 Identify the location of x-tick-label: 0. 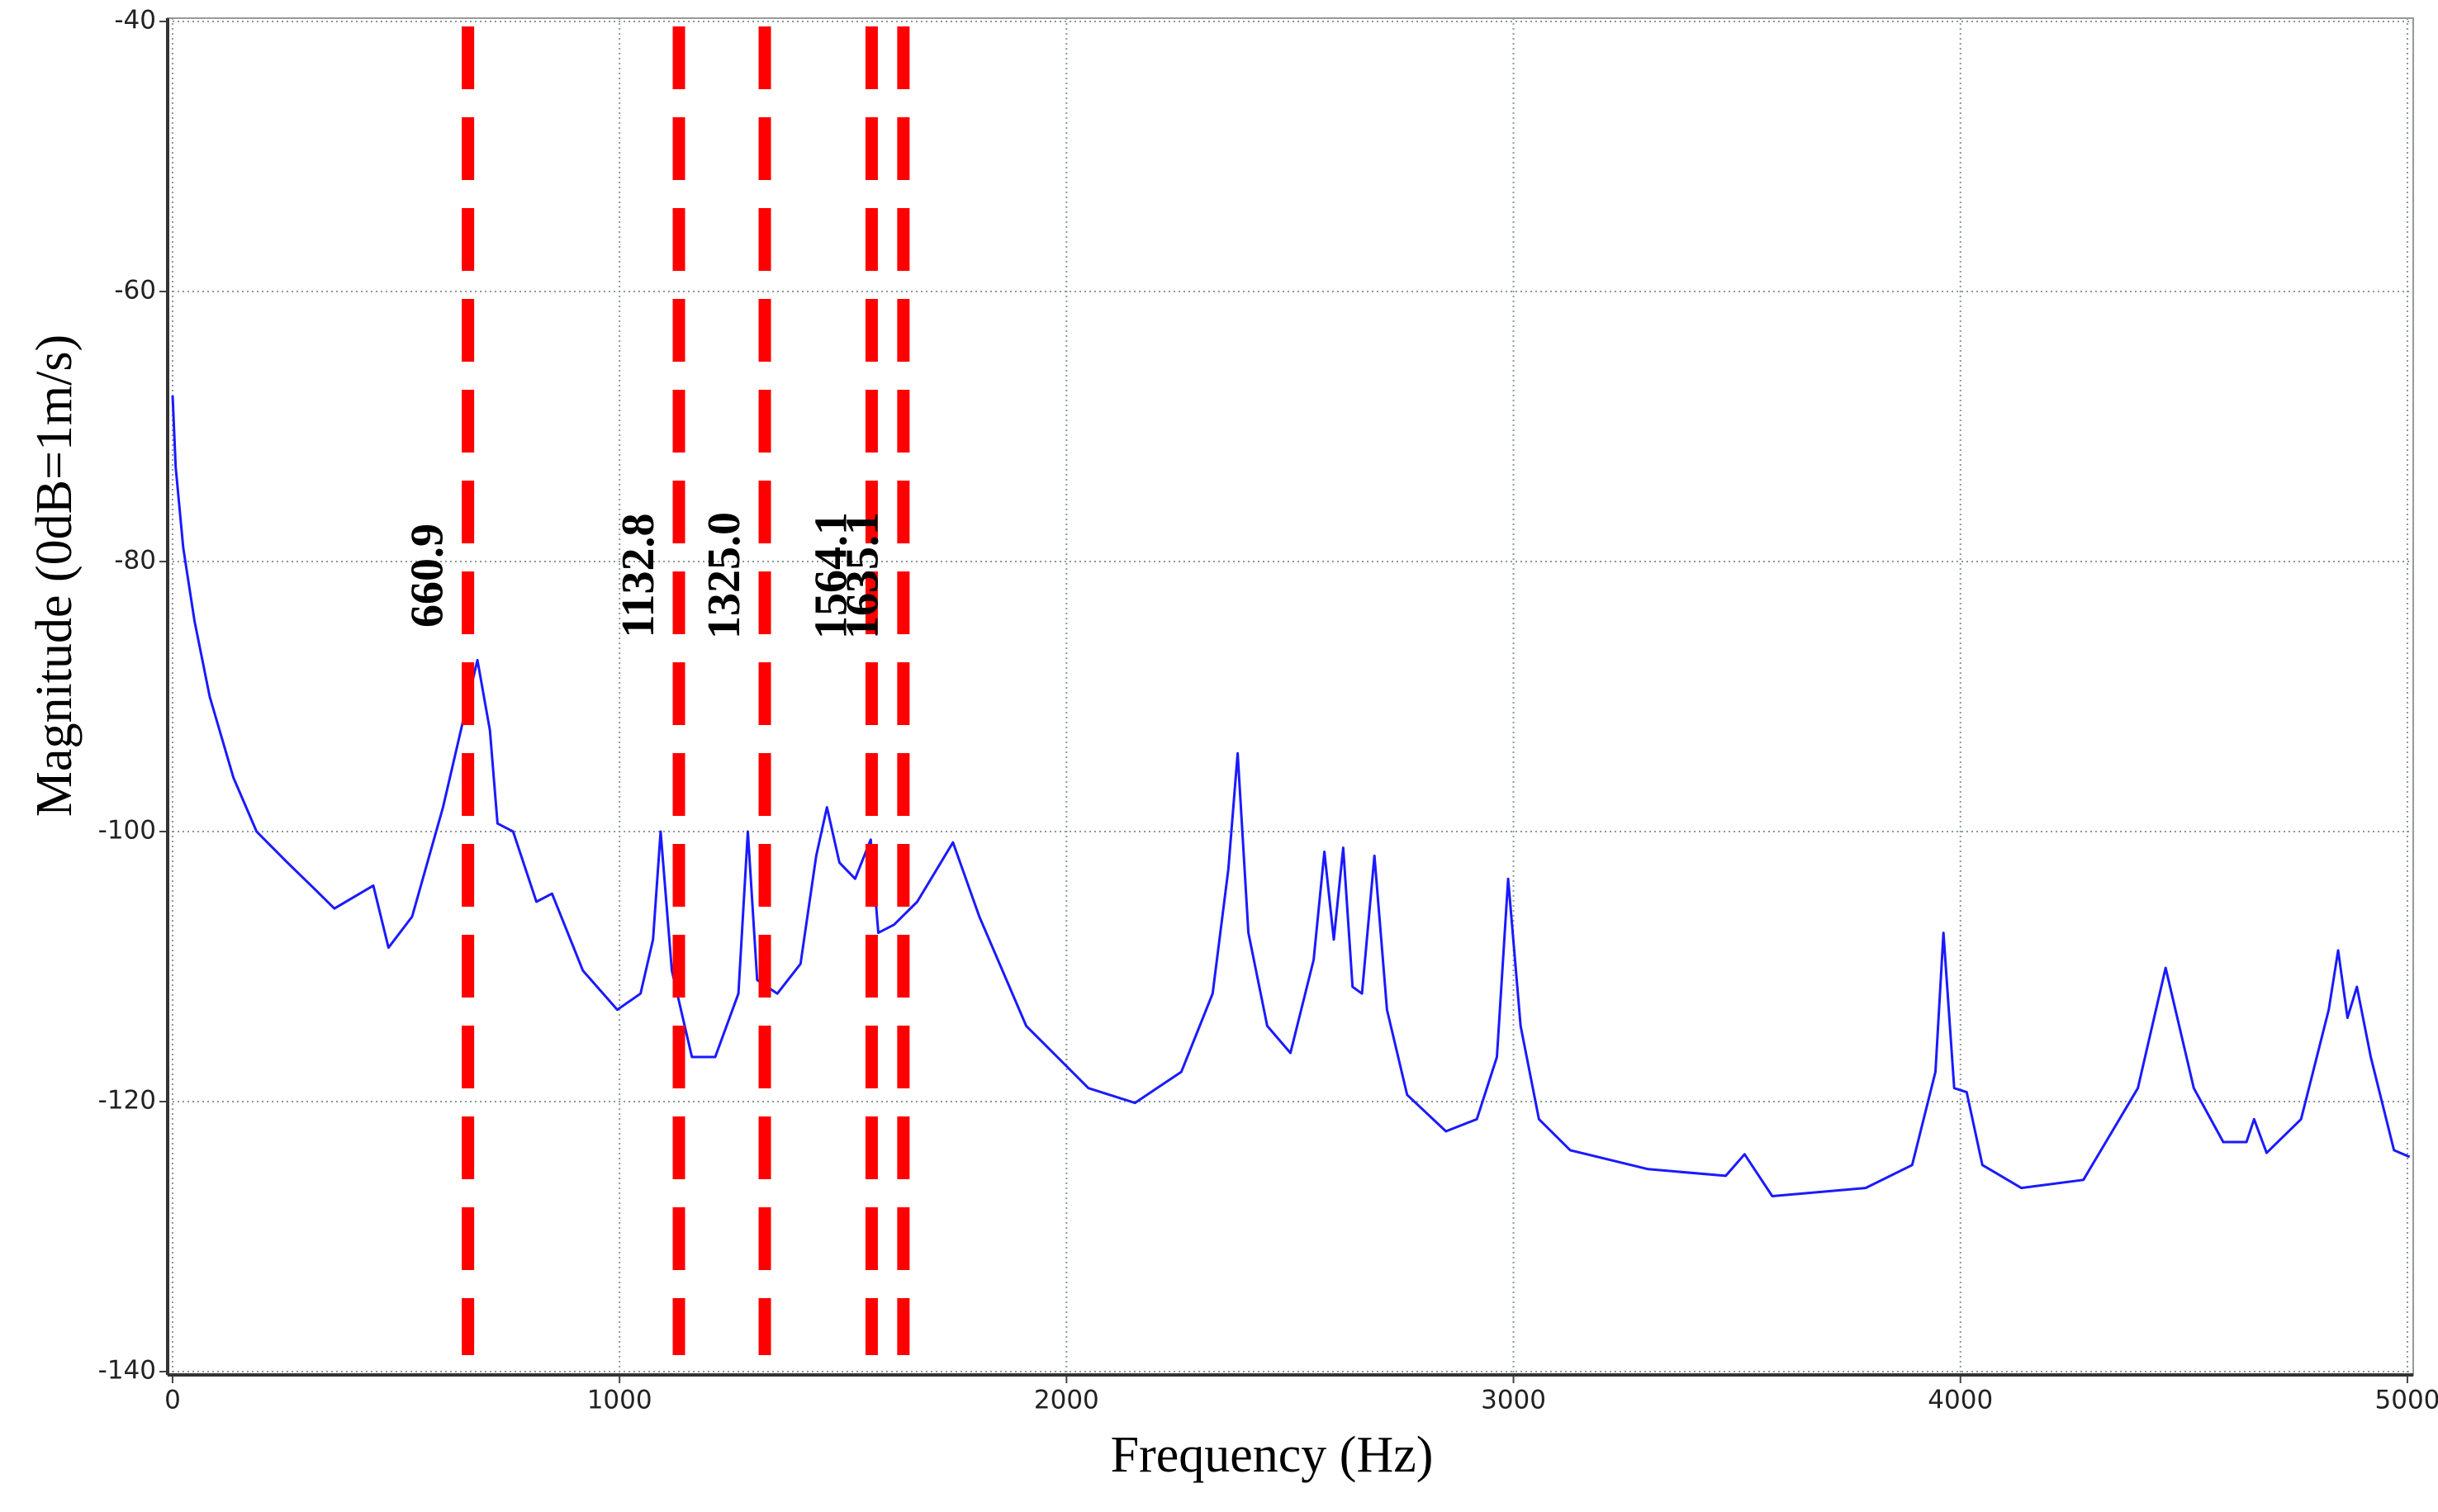
(172, 1400).